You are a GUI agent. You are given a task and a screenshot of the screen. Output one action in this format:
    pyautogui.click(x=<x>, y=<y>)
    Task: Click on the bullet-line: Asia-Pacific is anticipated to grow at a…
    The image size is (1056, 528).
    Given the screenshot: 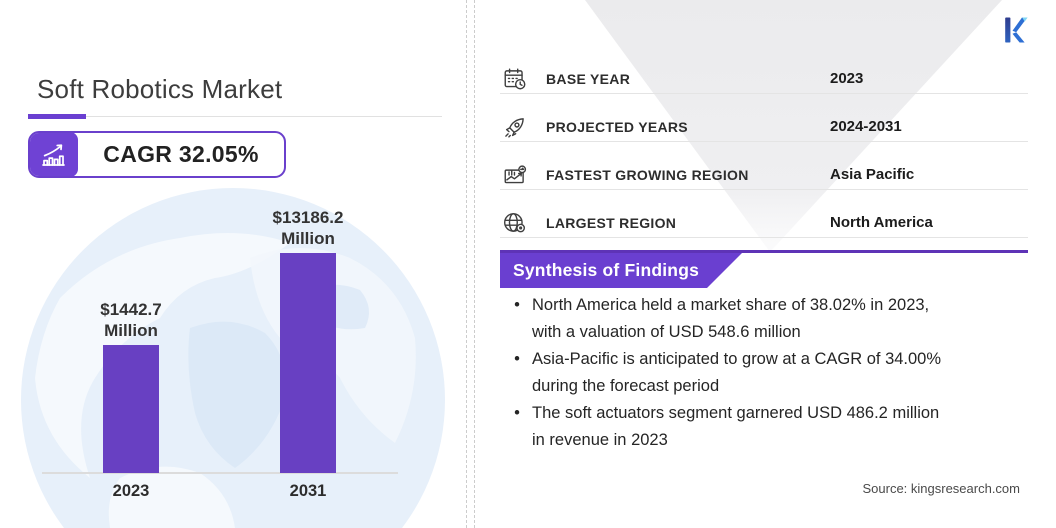 What is the action you would take?
    pyautogui.click(x=737, y=359)
    